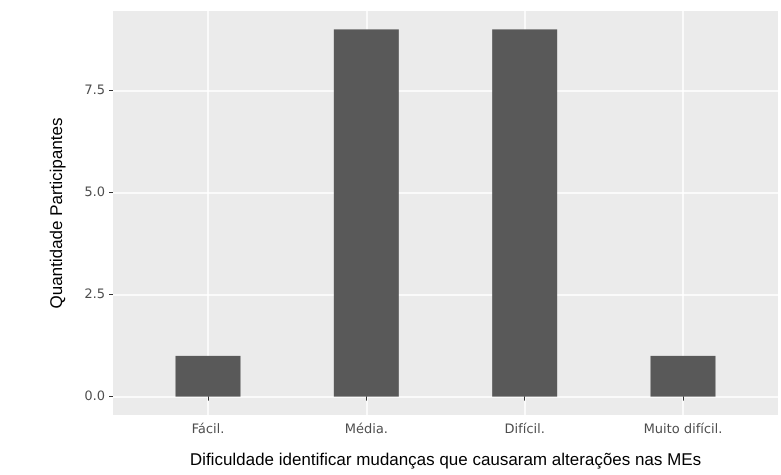 The width and height of the screenshot is (781, 475). What do you see at coordinates (94, 192) in the screenshot?
I see `y-tick-label: 5.0` at bounding box center [94, 192].